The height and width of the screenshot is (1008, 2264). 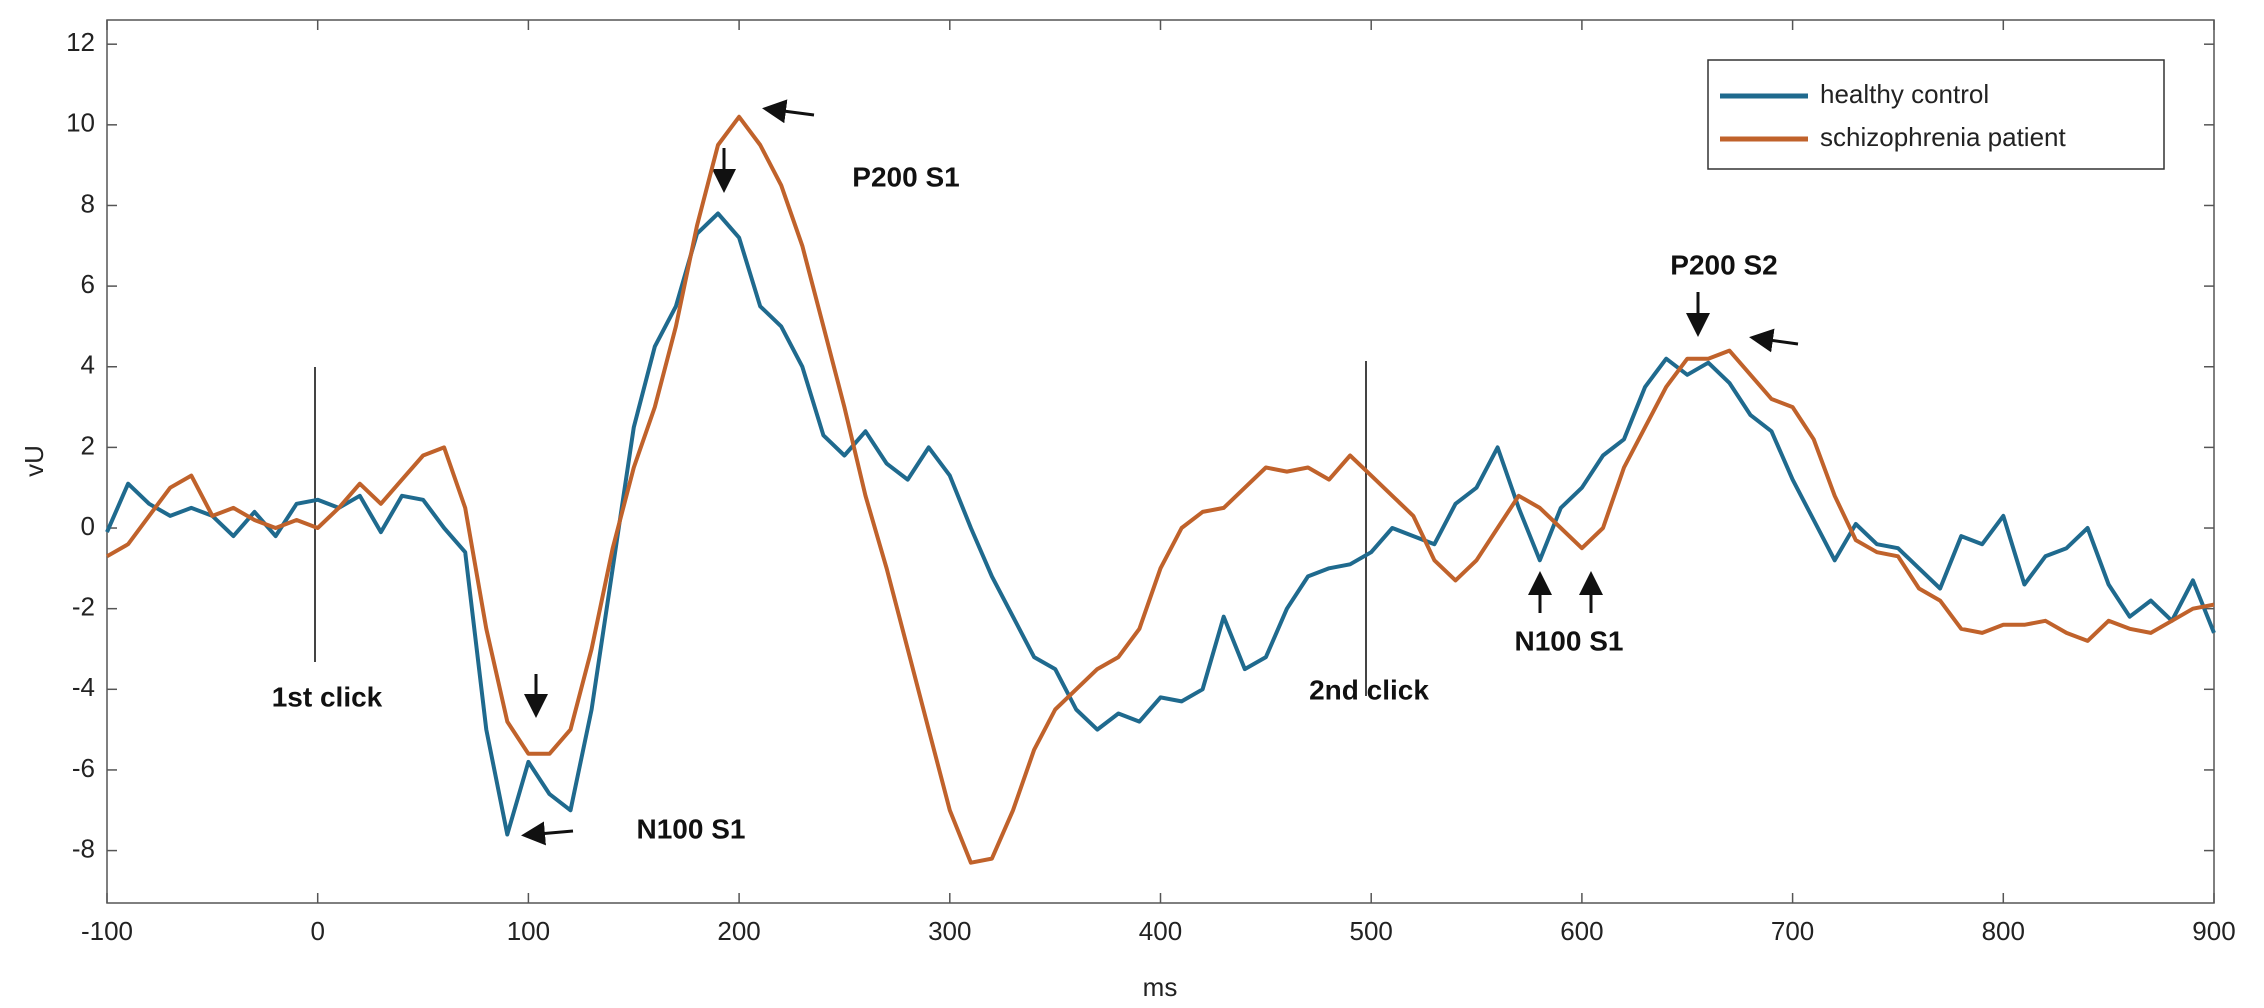 What do you see at coordinates (88, 365) in the screenshot?
I see `y-tick-label: 4` at bounding box center [88, 365].